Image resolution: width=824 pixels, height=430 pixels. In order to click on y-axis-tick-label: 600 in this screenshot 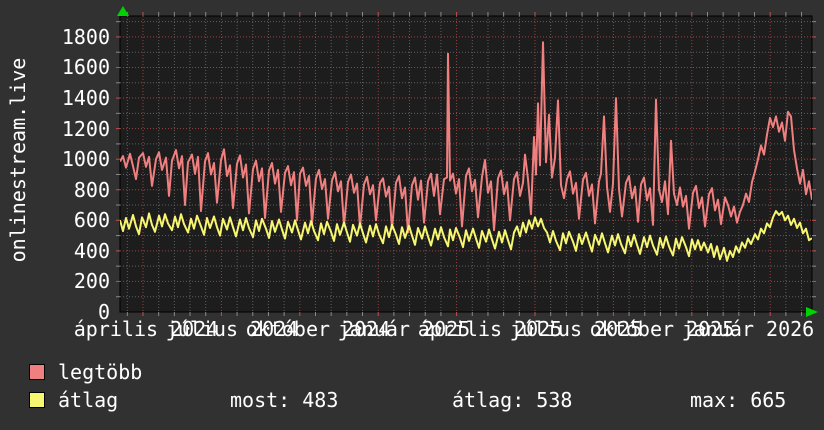, I will do `click(91, 220)`.